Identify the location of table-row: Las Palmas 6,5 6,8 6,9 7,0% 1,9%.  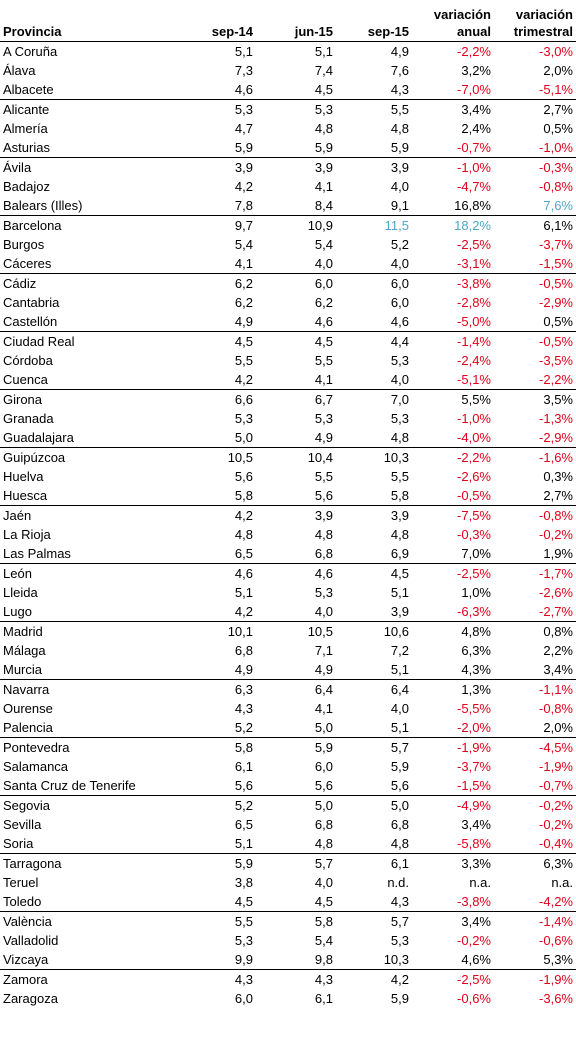
(288, 554).